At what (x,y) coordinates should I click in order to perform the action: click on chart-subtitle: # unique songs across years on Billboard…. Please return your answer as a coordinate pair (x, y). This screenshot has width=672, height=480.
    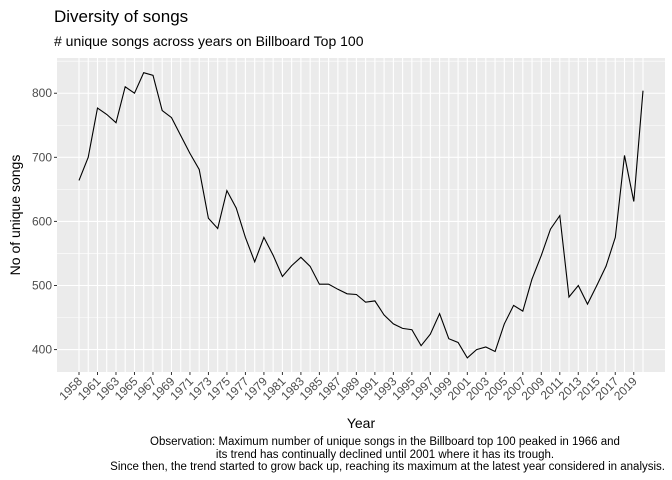
    Looking at the image, I should click on (209, 41).